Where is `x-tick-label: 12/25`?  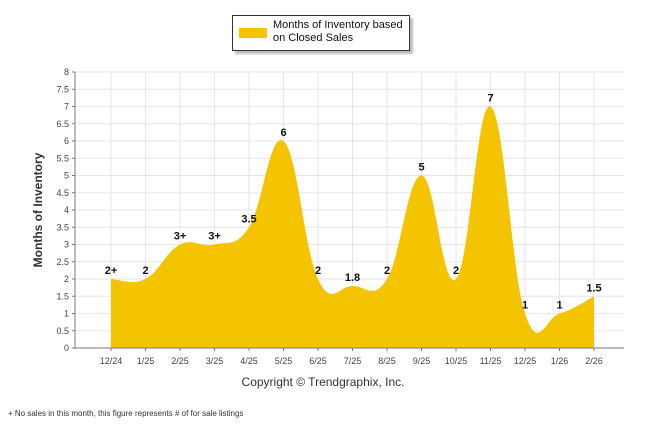 x-tick-label: 12/25 is located at coordinates (525, 361).